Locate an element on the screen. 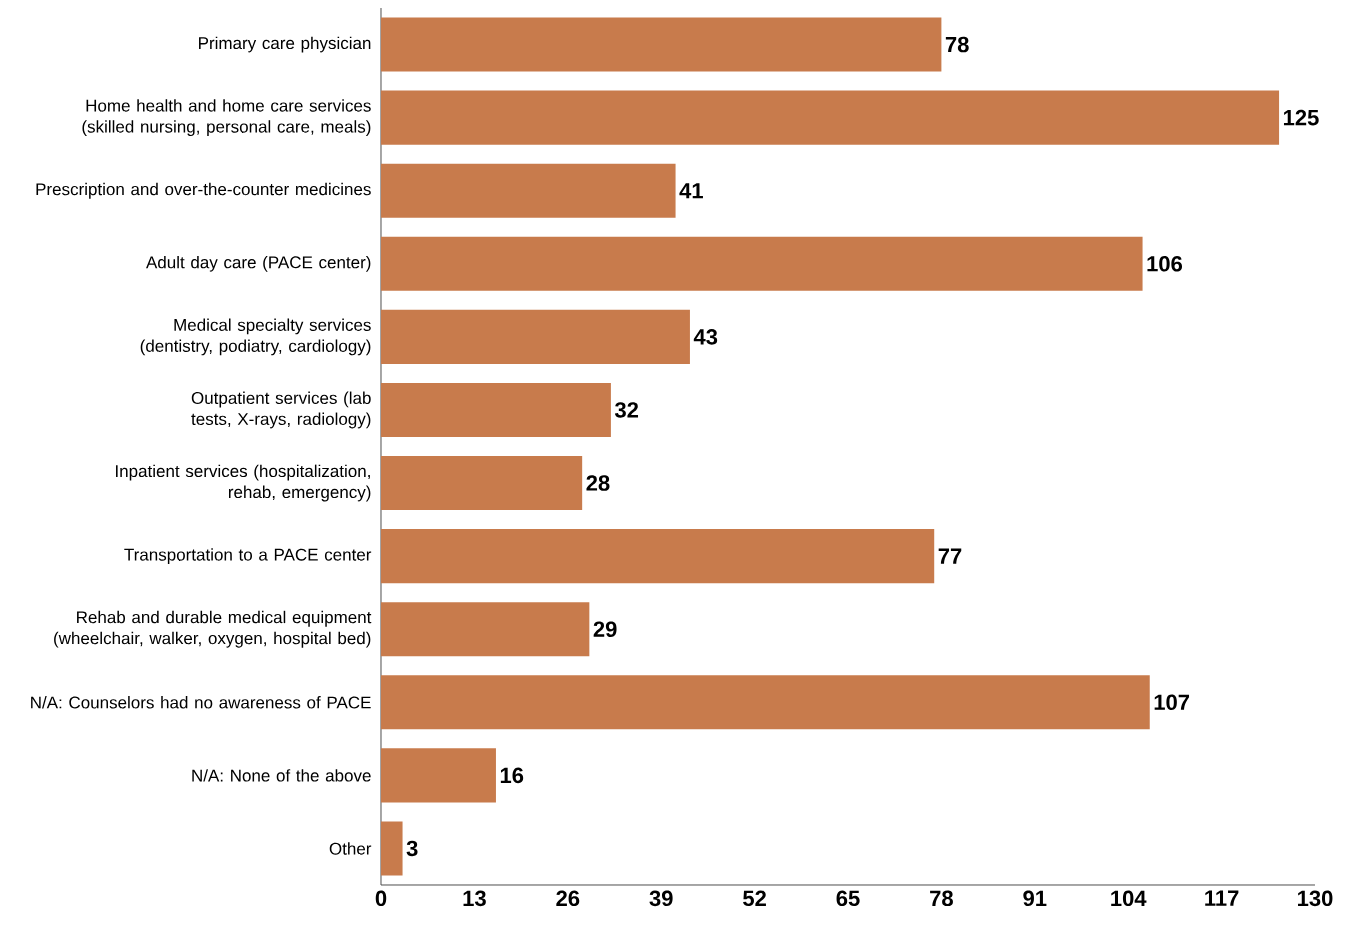 The width and height of the screenshot is (1352, 937). x-tick-label: 65 is located at coordinates (848, 898).